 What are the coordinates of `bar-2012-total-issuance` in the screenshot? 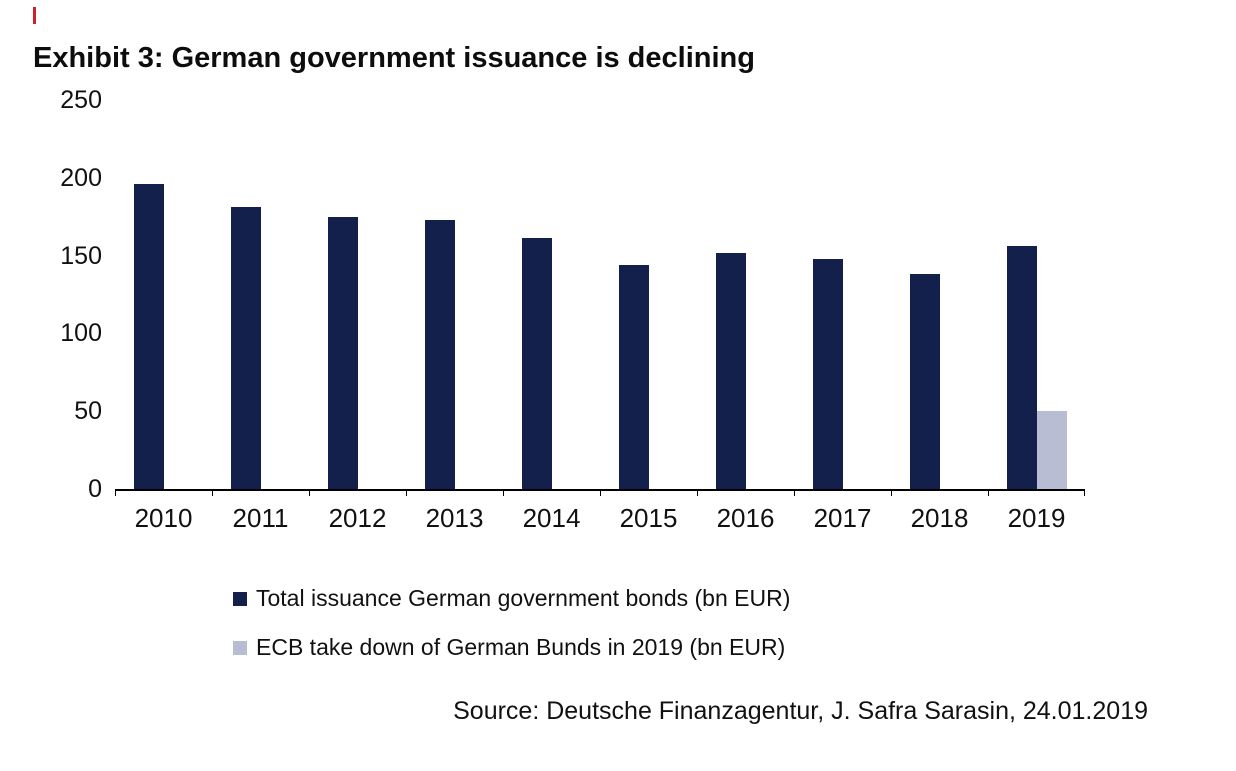 It's located at (342, 352).